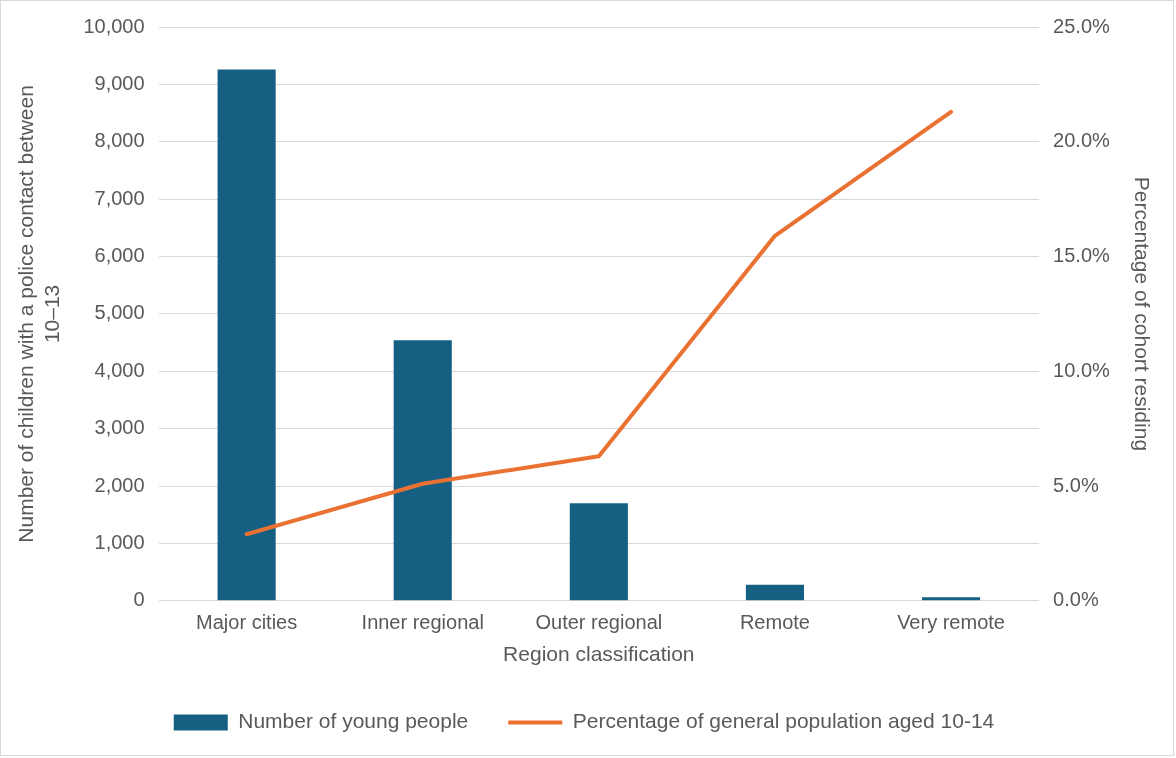 This screenshot has height=758, width=1176. Describe the element at coordinates (783, 721) in the screenshot. I see `legend-label: Percentage of general population aged 10-14` at that location.